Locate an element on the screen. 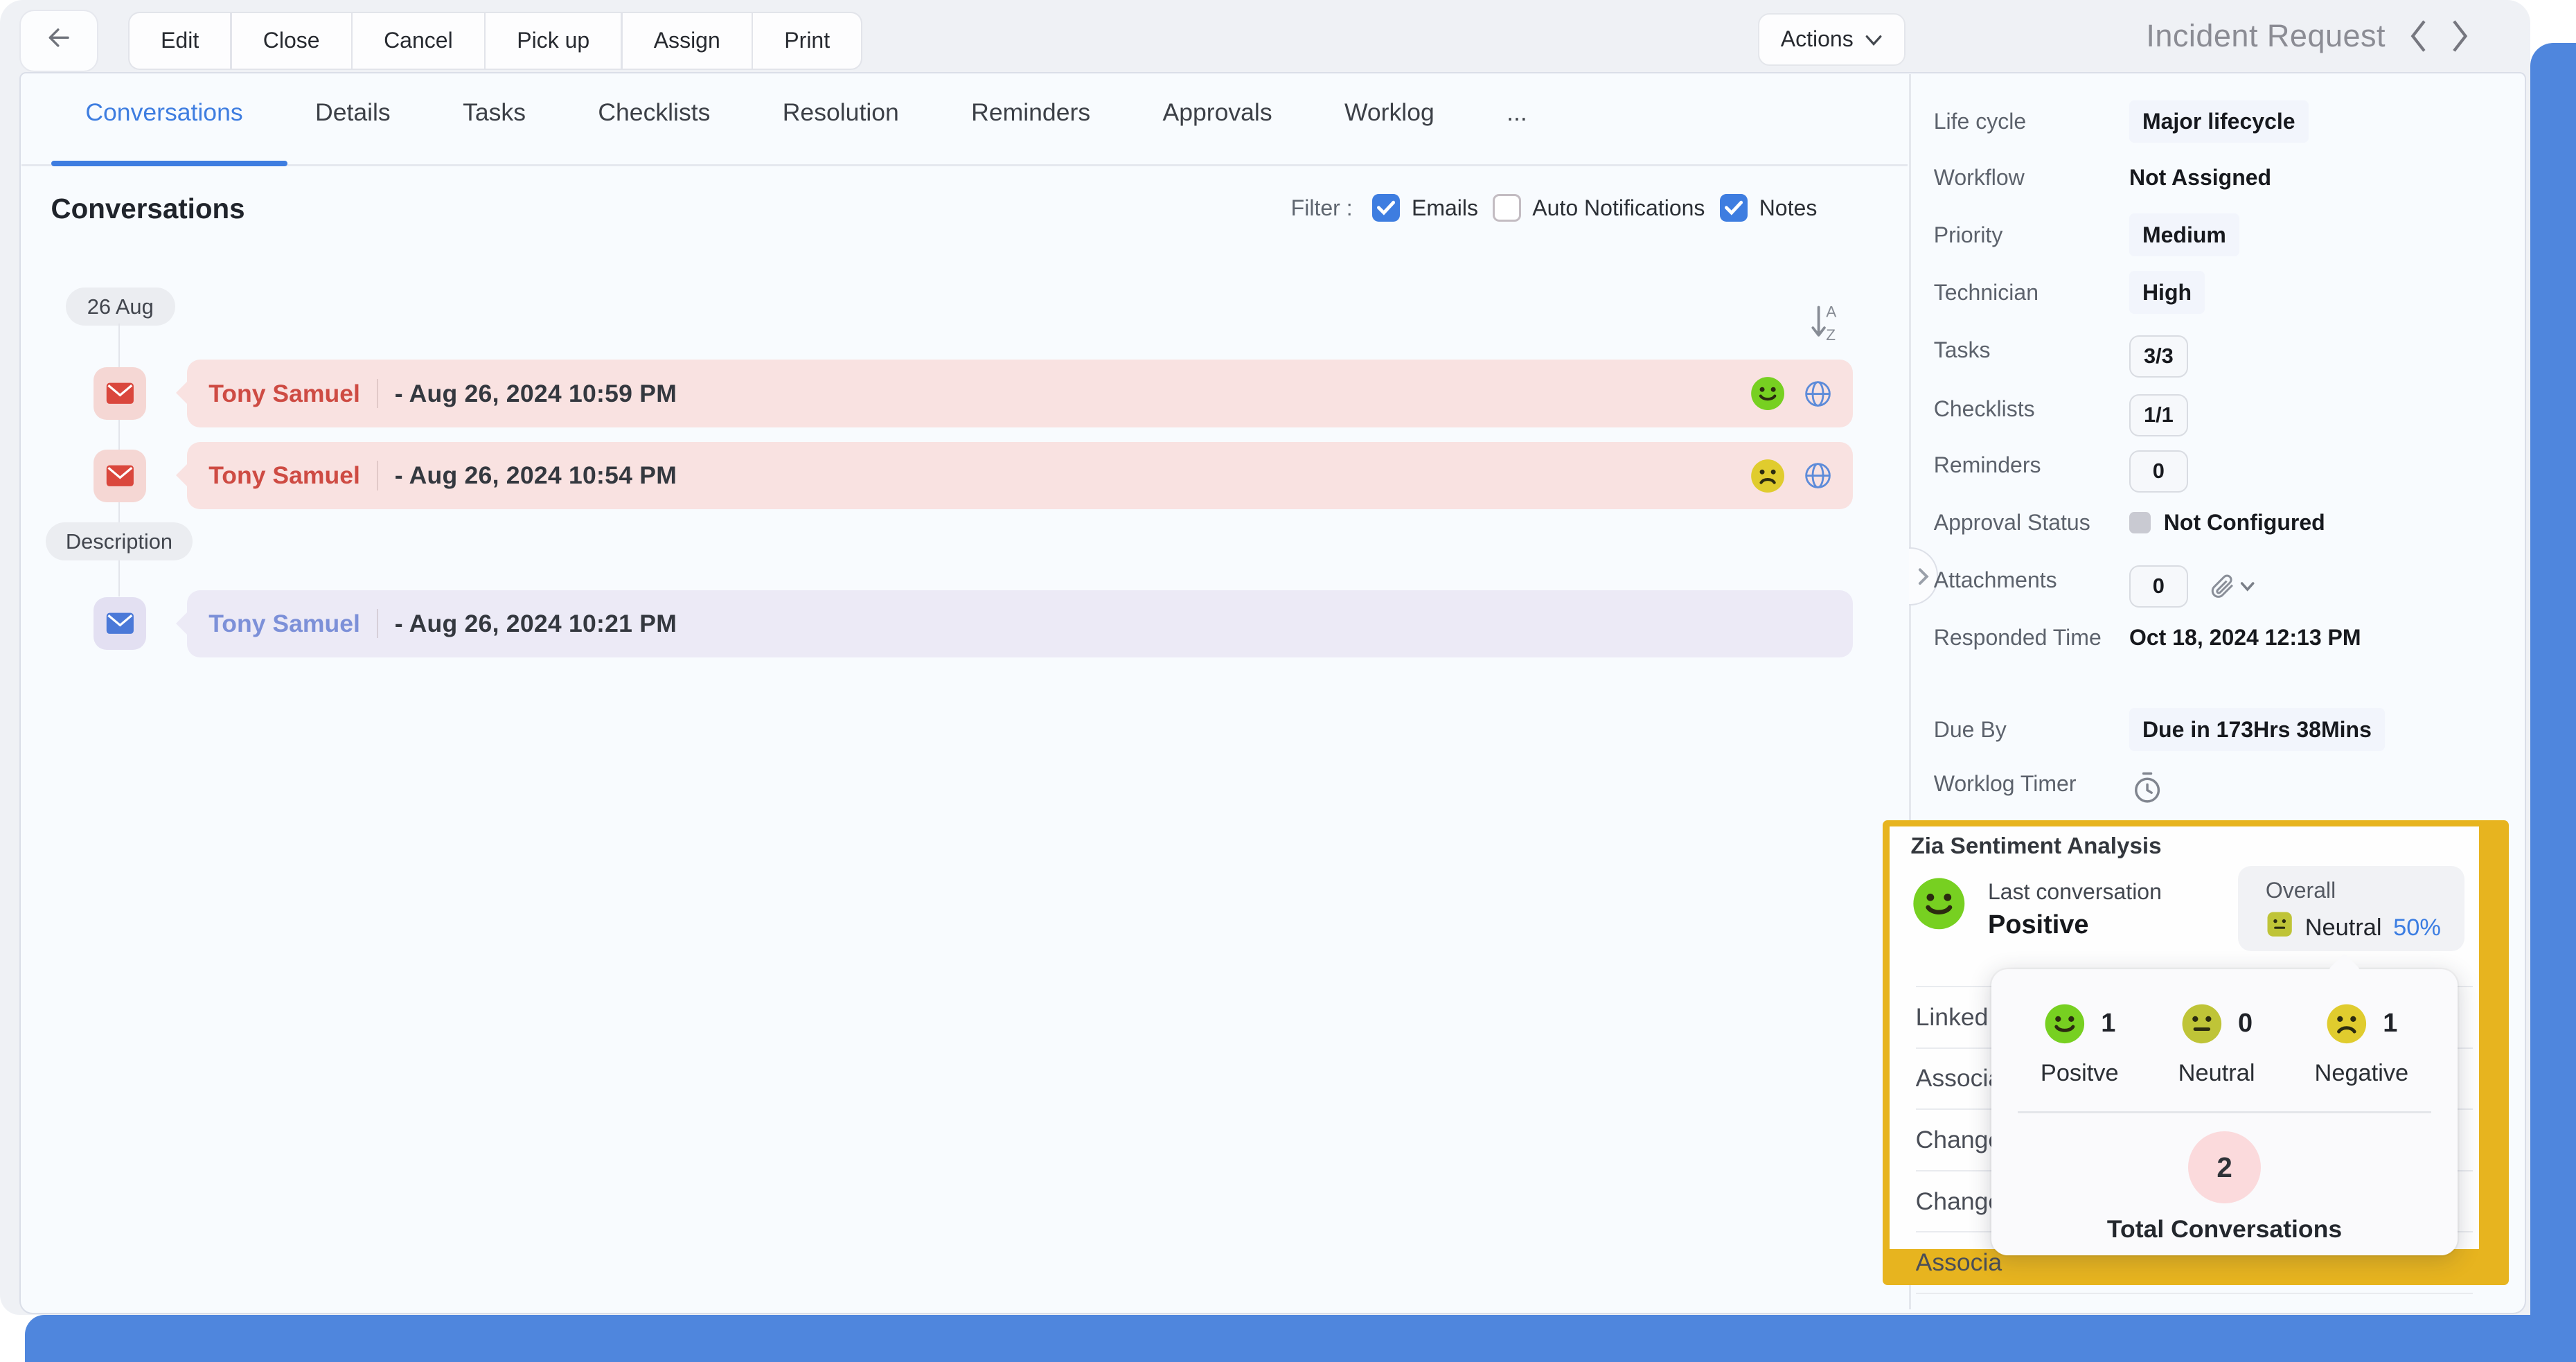 Image resolution: width=2576 pixels, height=1362 pixels. desktop-background-right is located at coordinates (2553, 702).